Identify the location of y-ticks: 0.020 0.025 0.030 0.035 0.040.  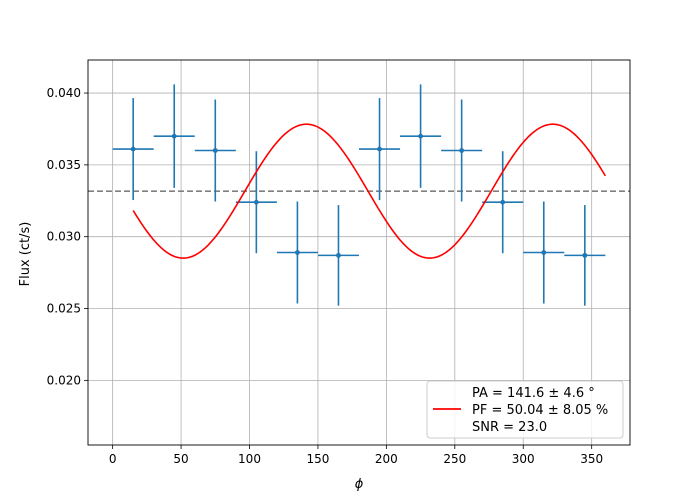
(67, 236).